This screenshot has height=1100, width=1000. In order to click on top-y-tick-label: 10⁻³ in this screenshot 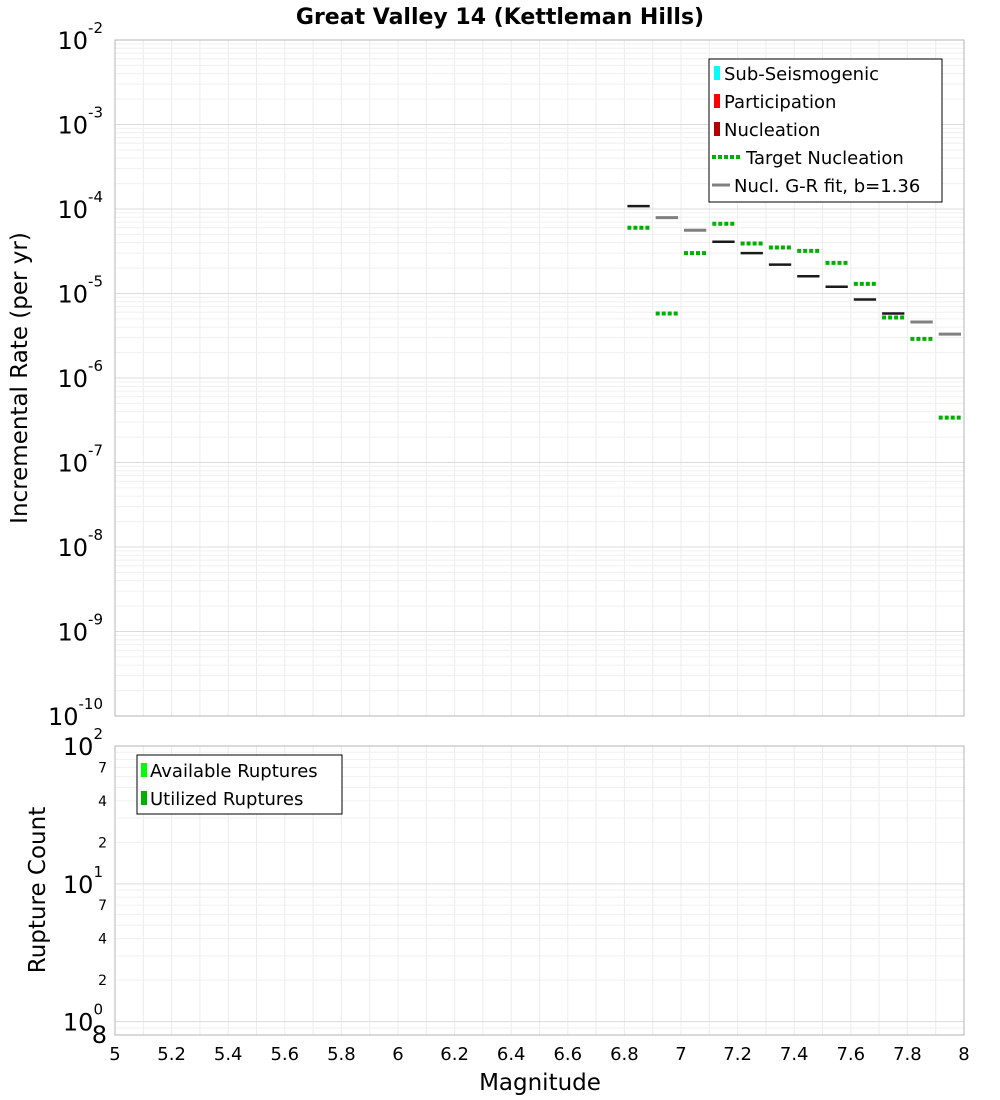, I will do `click(80, 122)`.